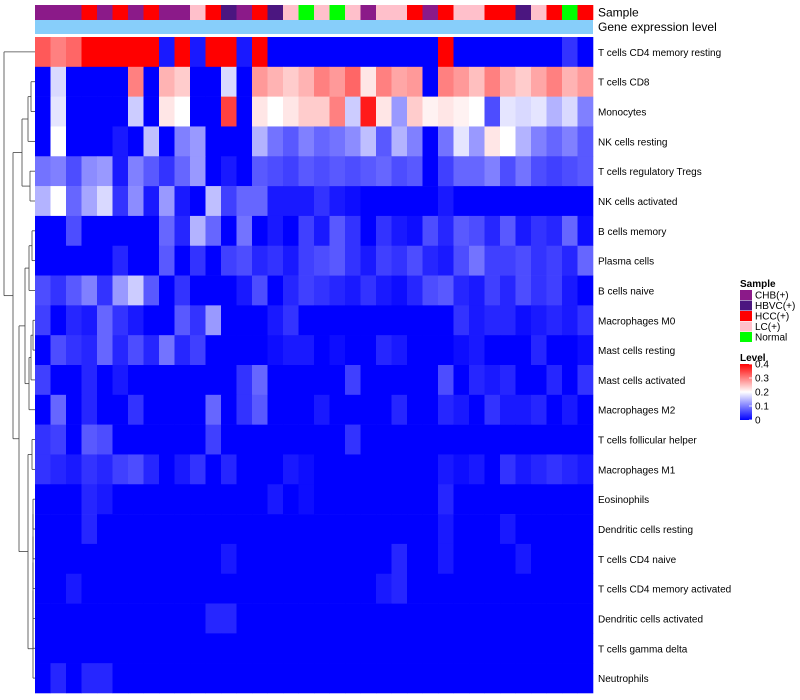  Describe the element at coordinates (637, 560) in the screenshot. I see `row-label: T cells CD4 naive` at that location.